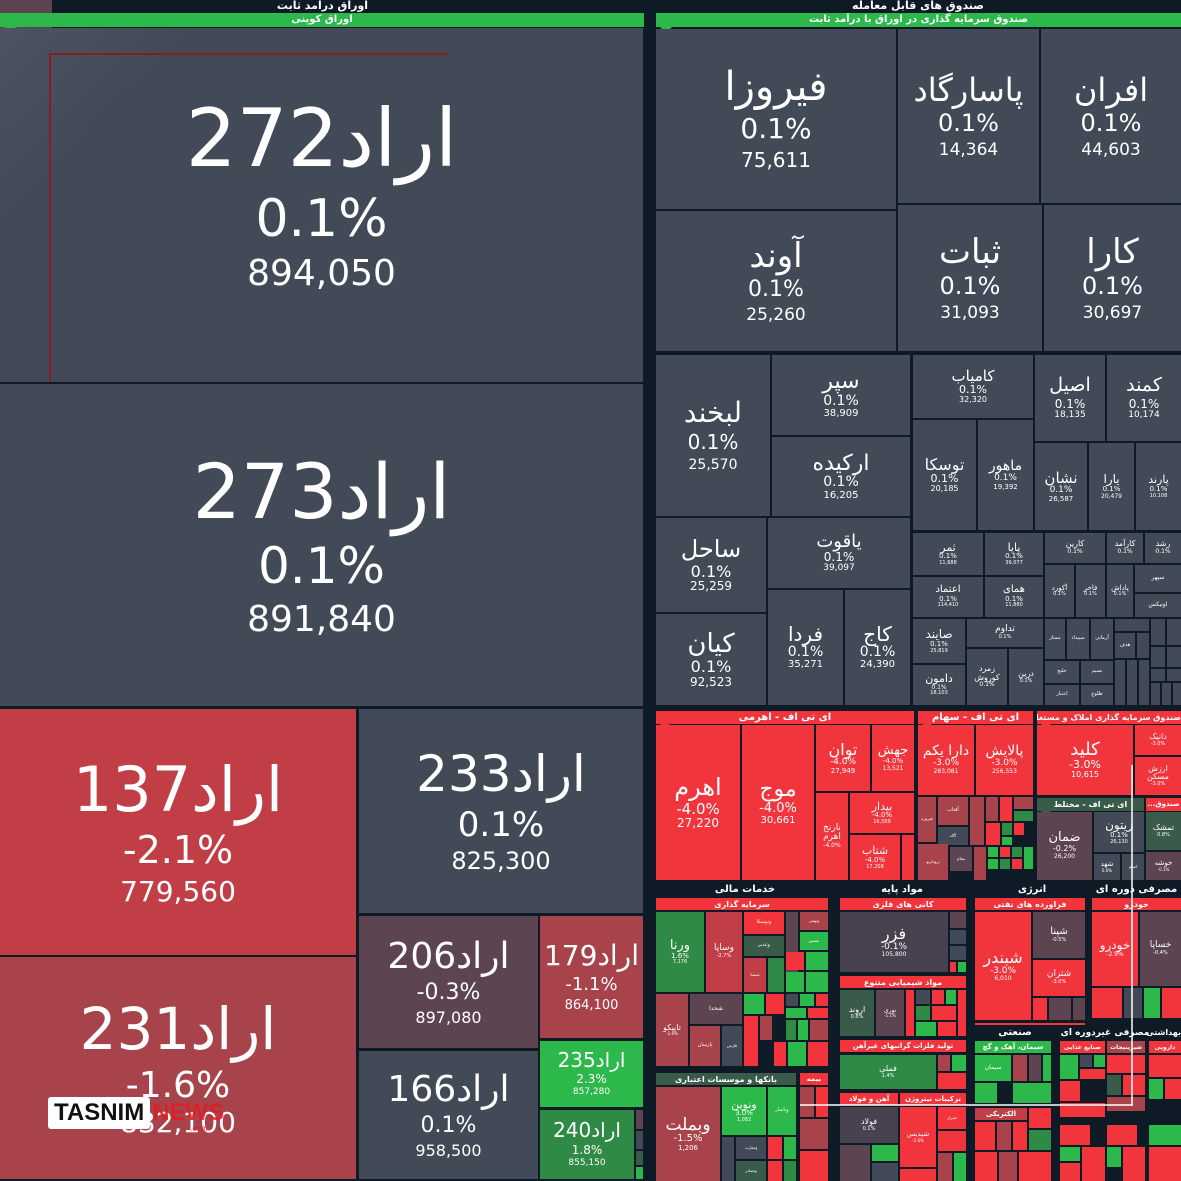  Describe the element at coordinates (1014, 597) in the screenshot. I see `tile-homay: همای 0.1% 11,880` at that location.